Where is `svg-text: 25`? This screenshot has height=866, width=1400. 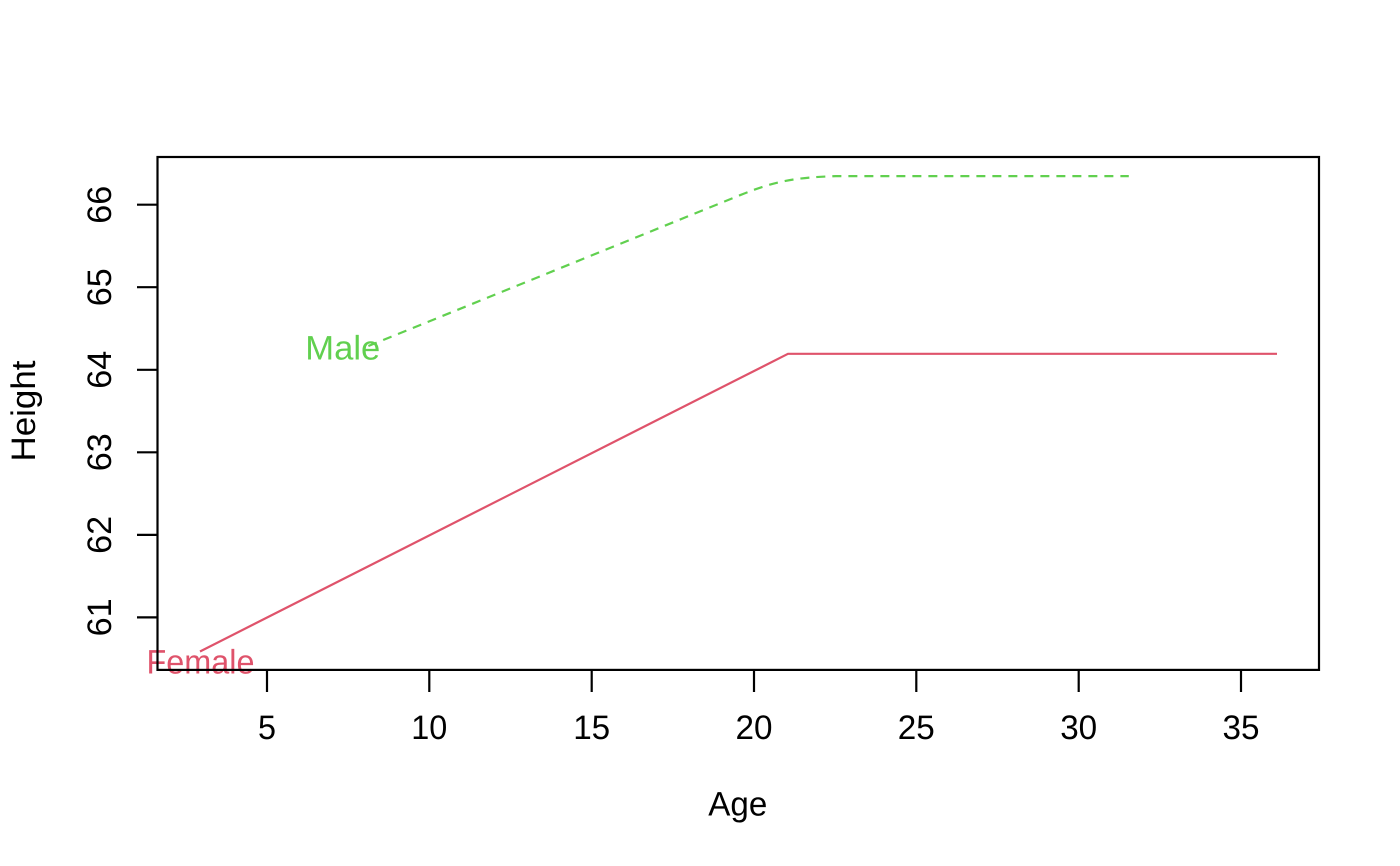
svg-text: 25 is located at coordinates (916, 728).